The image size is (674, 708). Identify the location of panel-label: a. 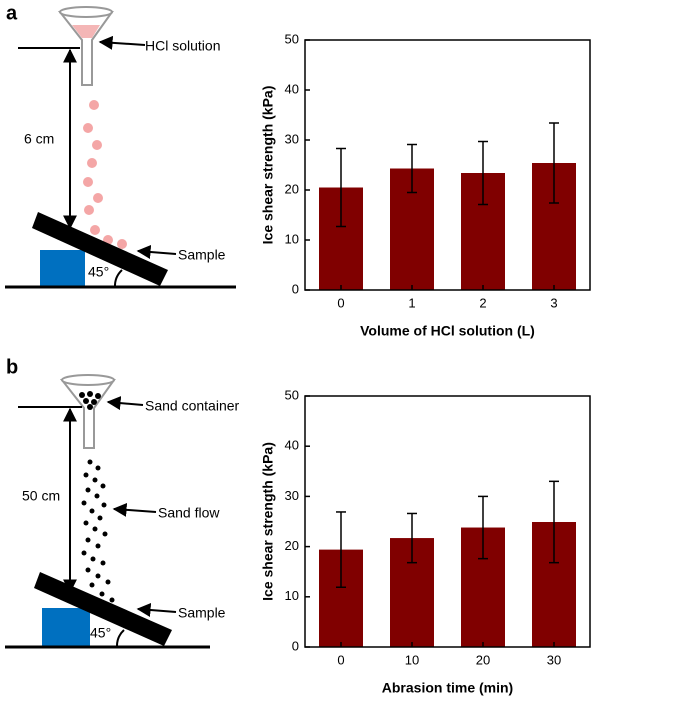
(12, 13).